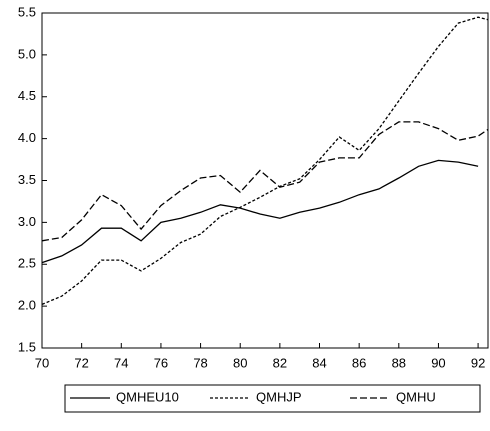  What do you see at coordinates (42, 362) in the screenshot?
I see `x-tick-label: 70` at bounding box center [42, 362].